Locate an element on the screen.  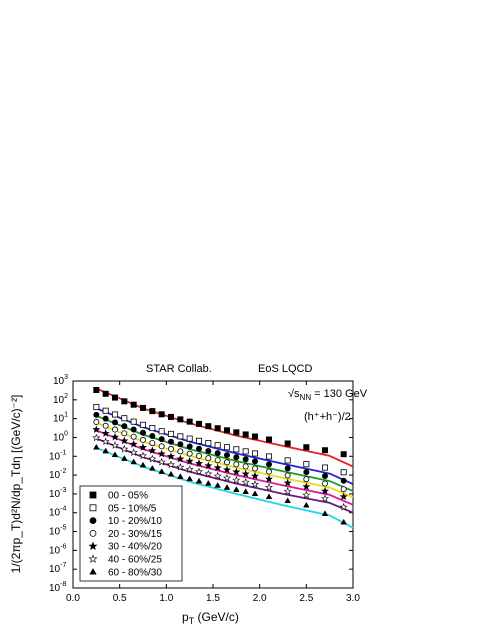
y-tick-label: 10⁻² is located at coordinates (57, 474).